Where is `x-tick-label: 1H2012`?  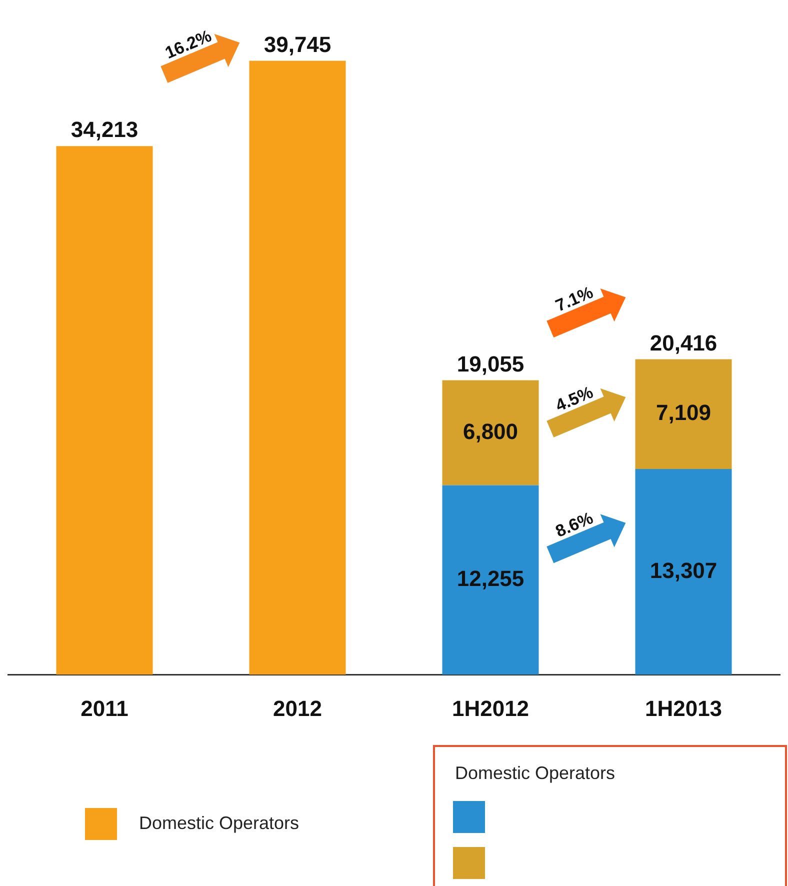
x-tick-label: 1H2012 is located at coordinates (491, 708).